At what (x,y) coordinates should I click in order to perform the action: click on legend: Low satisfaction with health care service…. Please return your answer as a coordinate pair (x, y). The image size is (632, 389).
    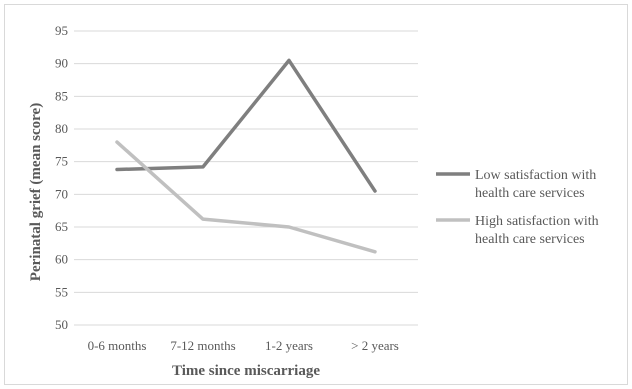
    Looking at the image, I should click on (517, 207).